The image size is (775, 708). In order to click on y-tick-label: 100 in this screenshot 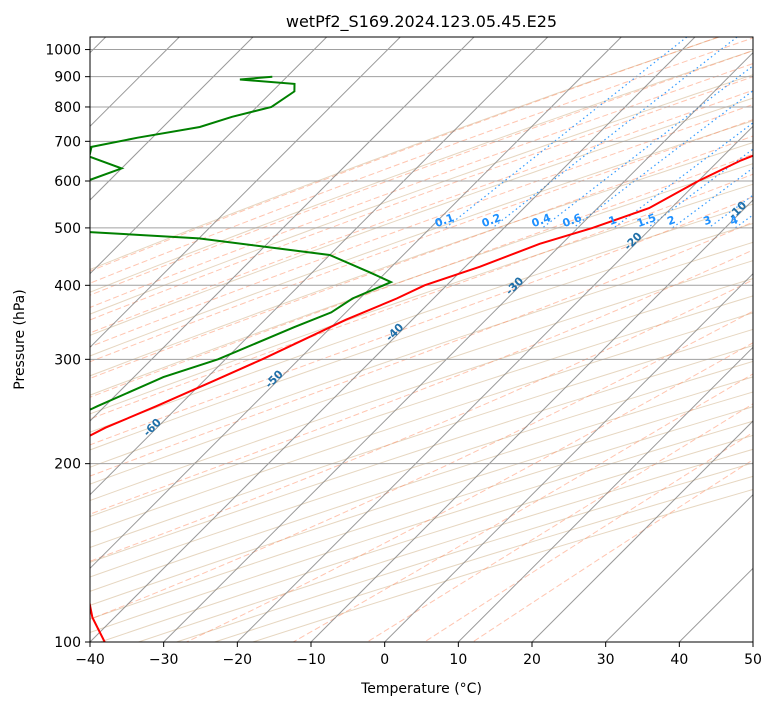, I will do `click(67, 643)`.